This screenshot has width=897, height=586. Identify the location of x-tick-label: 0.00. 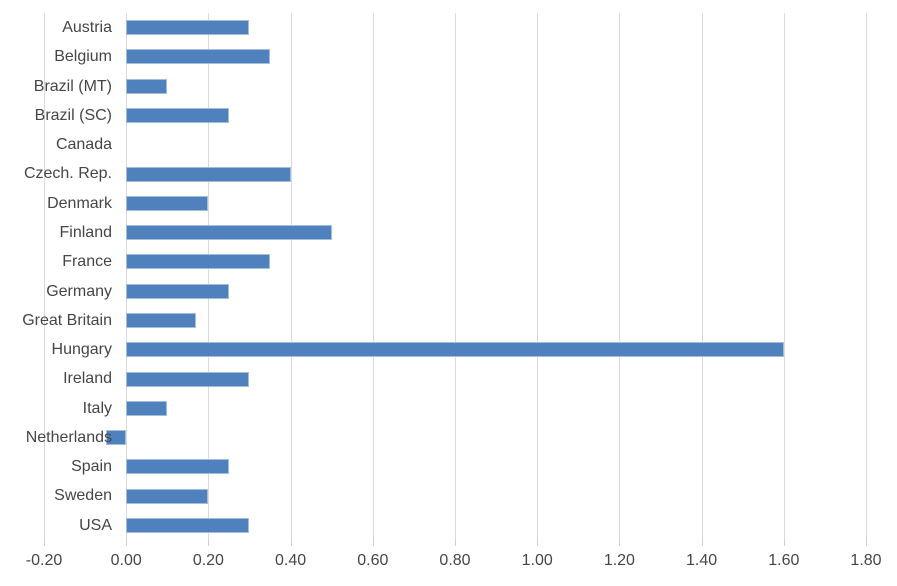
(126, 560).